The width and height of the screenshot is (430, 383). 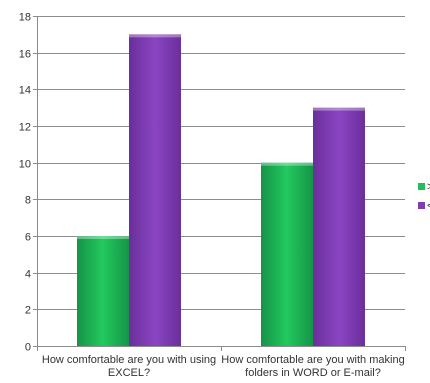 What do you see at coordinates (129, 360) in the screenshot?
I see `x-category-label: How comfortable are you with using` at bounding box center [129, 360].